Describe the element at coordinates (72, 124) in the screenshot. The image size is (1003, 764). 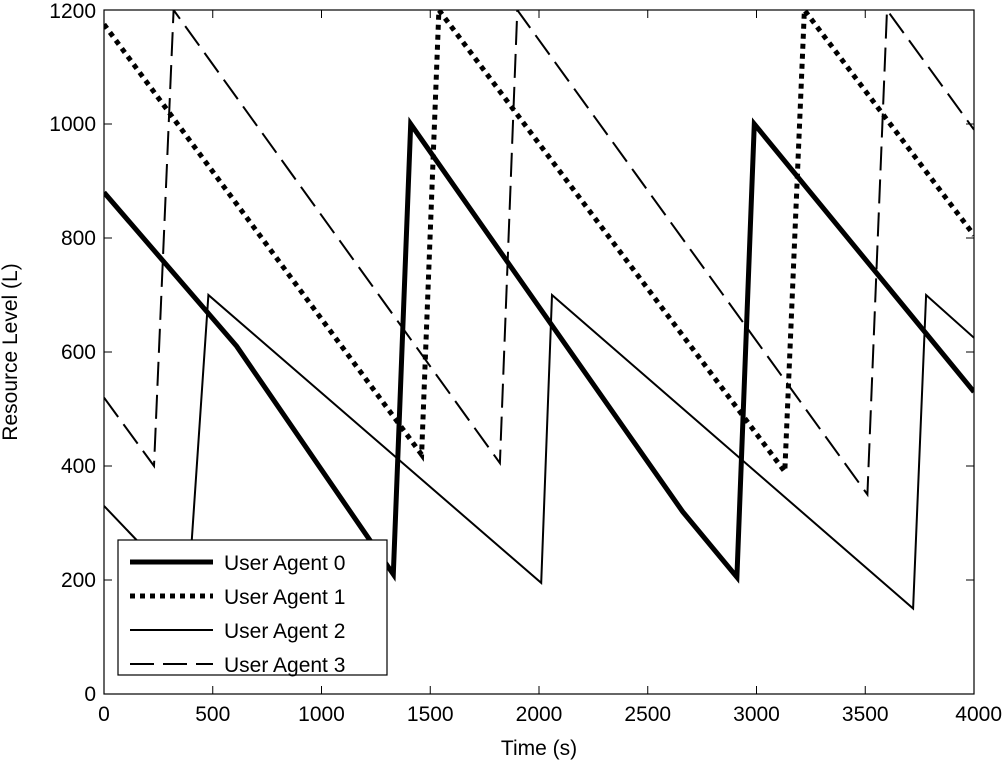
I see `y-tick-label: 1000` at that location.